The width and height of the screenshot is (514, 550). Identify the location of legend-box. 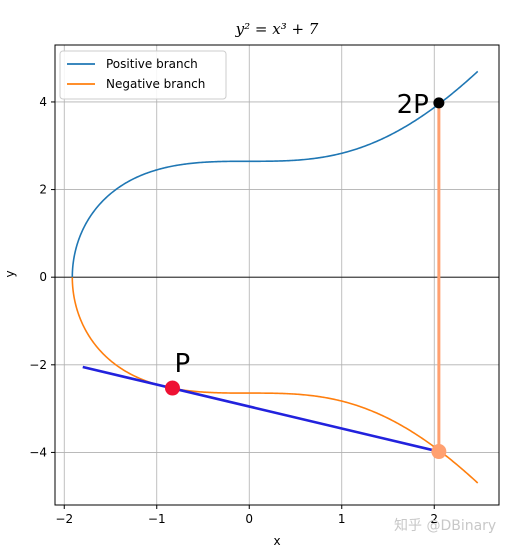
(143, 75).